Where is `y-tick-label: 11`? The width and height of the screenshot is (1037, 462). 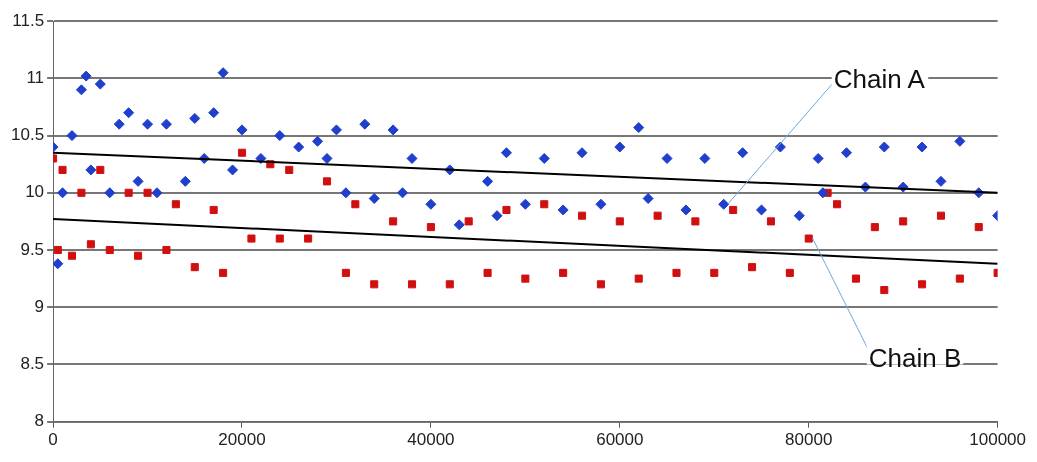
y-tick-label: 11 is located at coordinates (35, 78).